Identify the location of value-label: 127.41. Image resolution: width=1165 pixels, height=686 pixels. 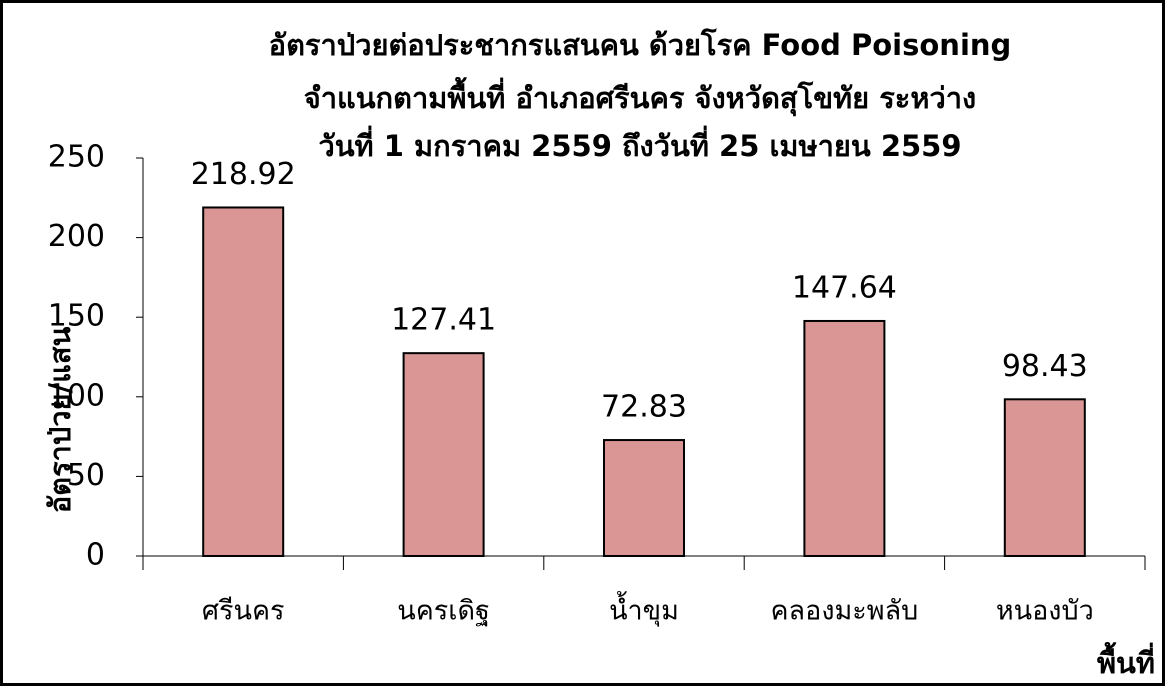
(443, 320).